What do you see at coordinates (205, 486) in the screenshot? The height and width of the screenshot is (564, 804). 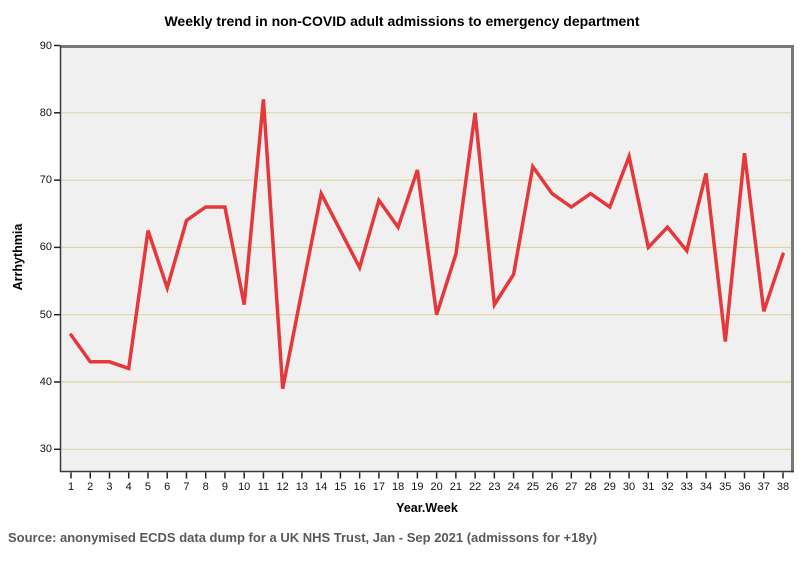 I see `x-tick-label: 8` at bounding box center [205, 486].